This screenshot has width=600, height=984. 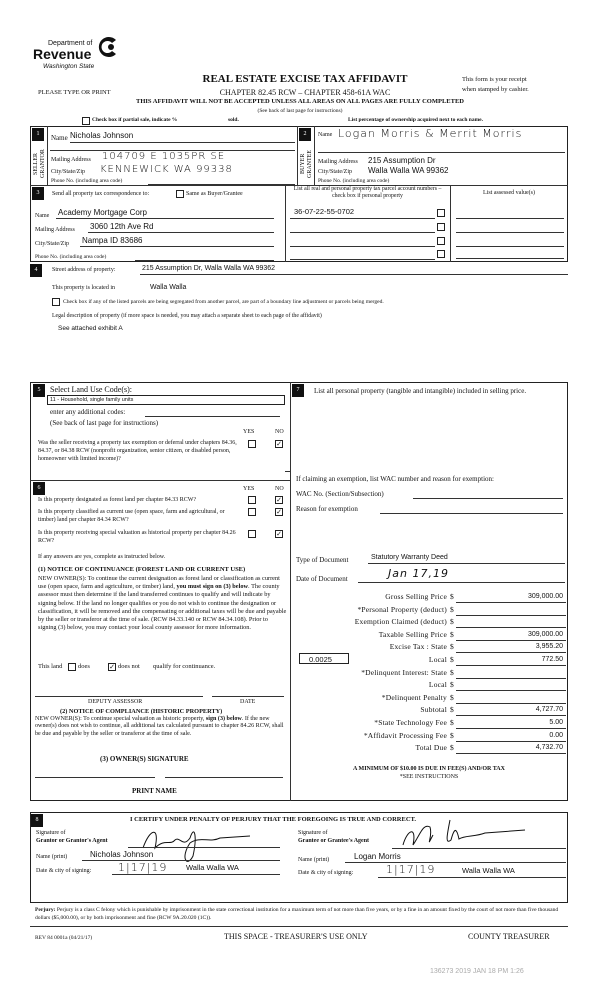 What do you see at coordinates (112, 667) in the screenshot?
I see `does-not-checkbox: ✓` at bounding box center [112, 667].